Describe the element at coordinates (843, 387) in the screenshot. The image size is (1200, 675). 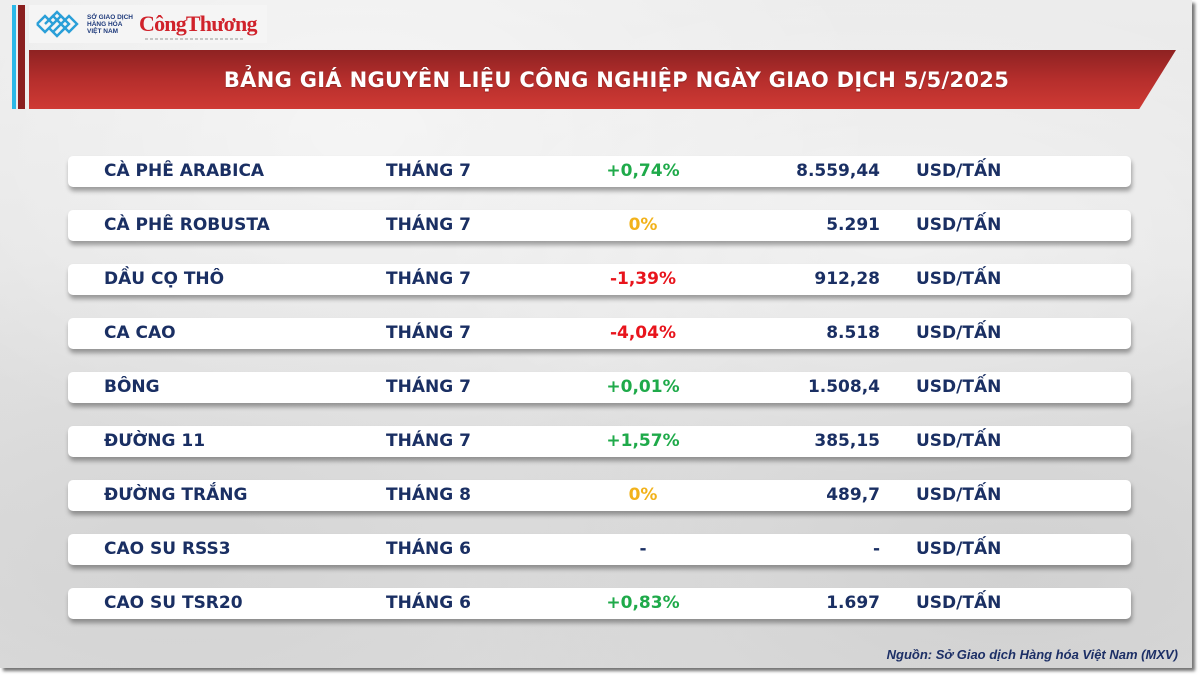
I see `price-value: 1.508,4` at that location.